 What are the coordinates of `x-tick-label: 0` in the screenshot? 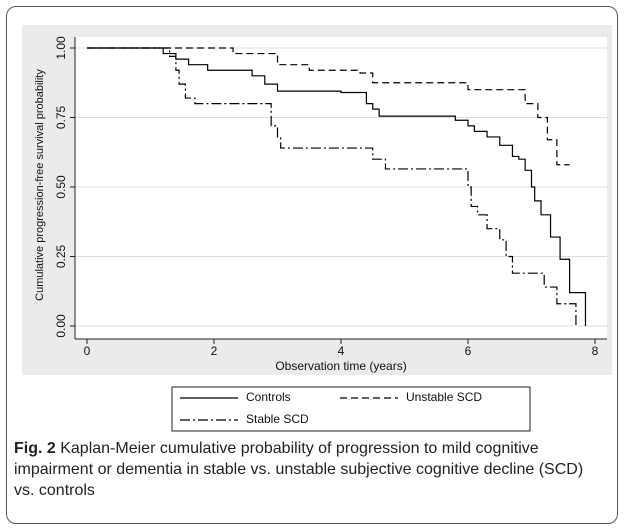 It's located at (87, 351).